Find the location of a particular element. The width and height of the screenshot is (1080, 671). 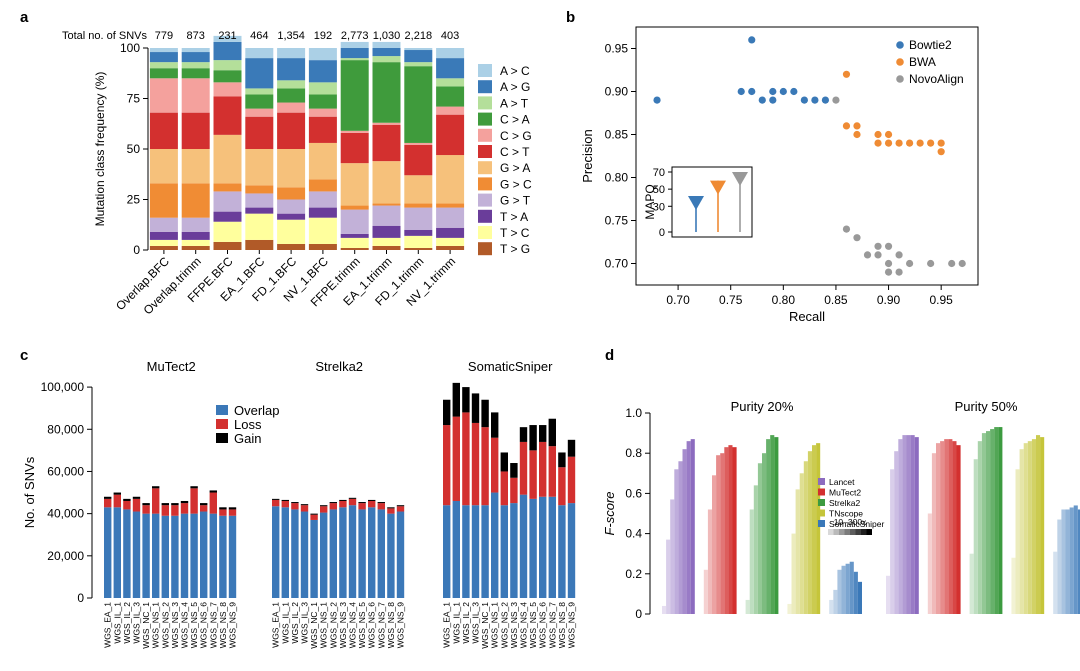

panel-c-y-tick-label: 20,000 is located at coordinates (65, 556).